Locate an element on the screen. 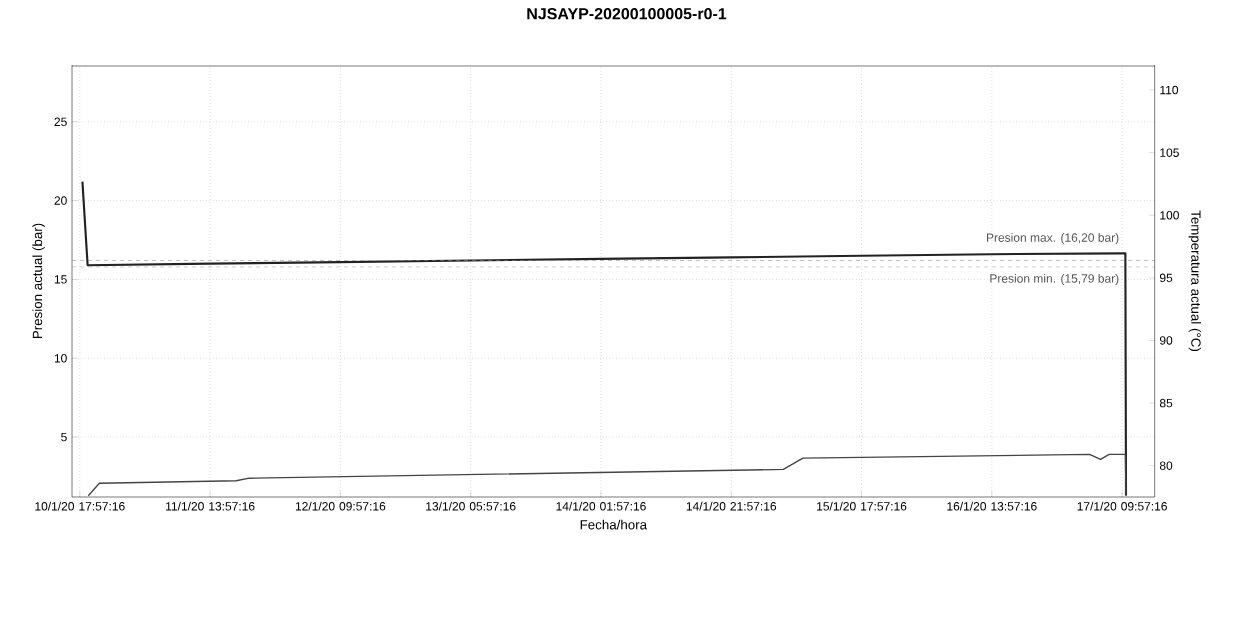 The width and height of the screenshot is (1253, 618). chart-title: NJSAYP-20200100005-r0-1 is located at coordinates (627, 14).